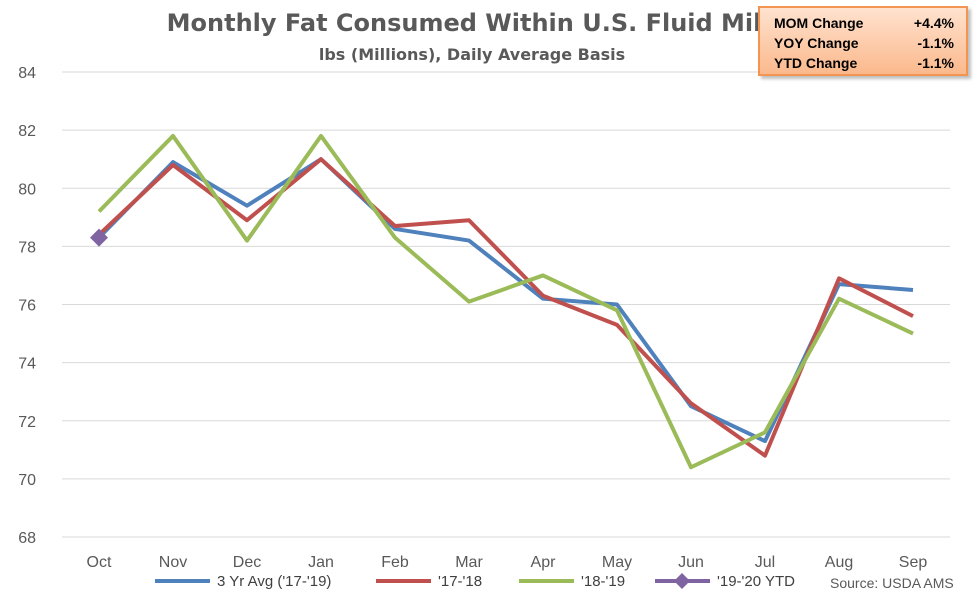 The image size is (975, 601). Describe the element at coordinates (27, 422) in the screenshot. I see `y-tick-label: 72` at that location.